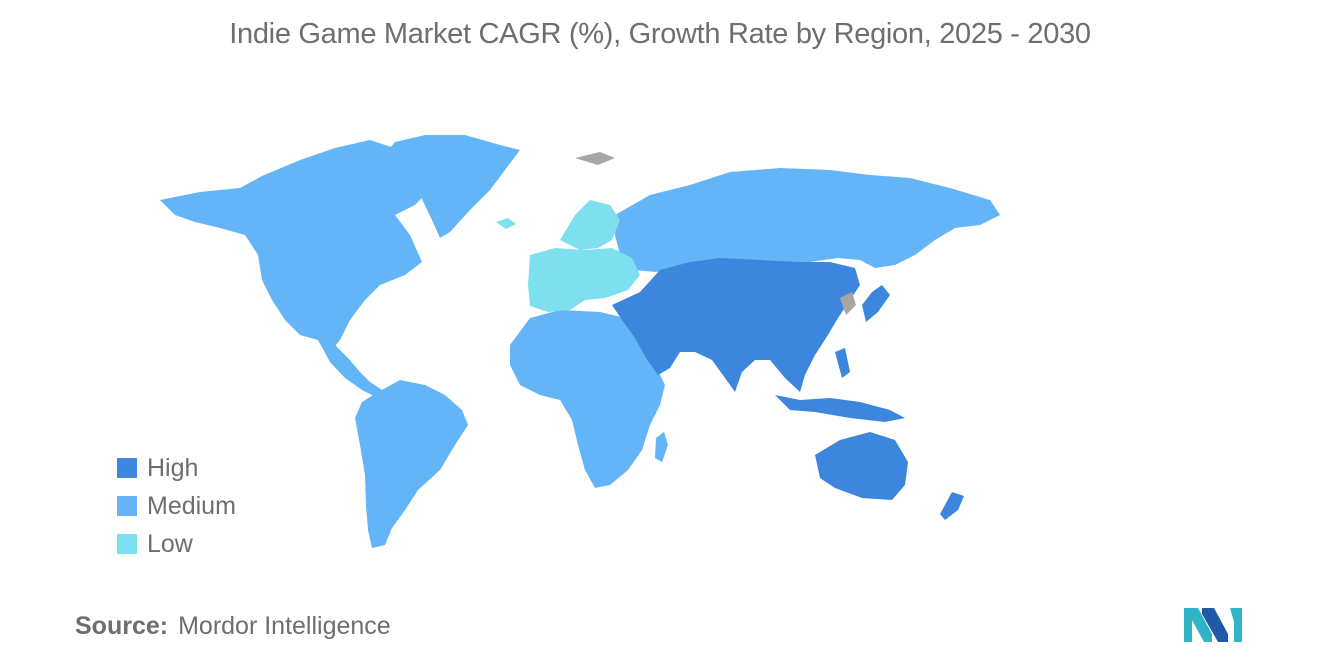 The height and width of the screenshot is (665, 1320). What do you see at coordinates (191, 505) in the screenshot?
I see `legend-label-medium: Medium` at bounding box center [191, 505].